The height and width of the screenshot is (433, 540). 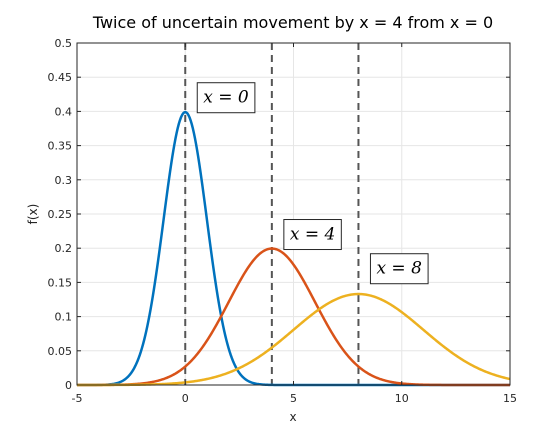 What do you see at coordinates (64, 317) in the screenshot?
I see `y-tick-label: 0.1` at bounding box center [64, 317].